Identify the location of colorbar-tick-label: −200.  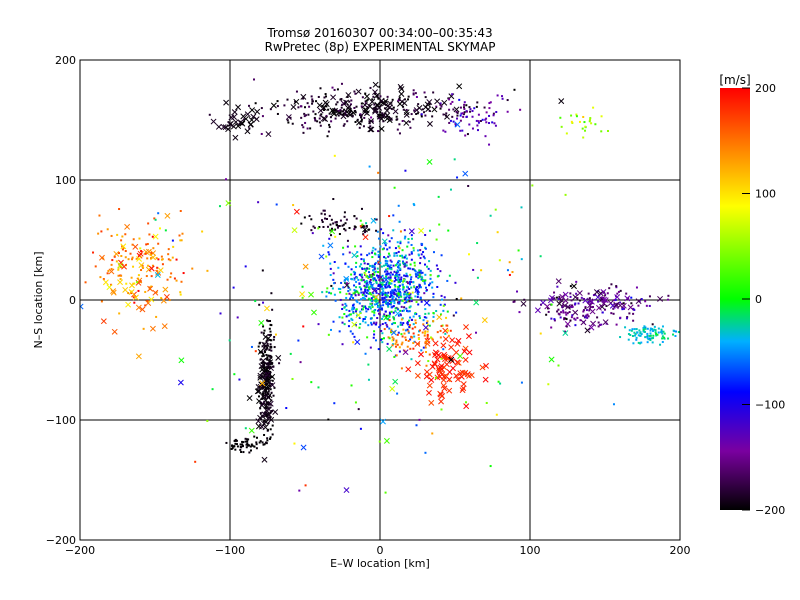
(770, 510).